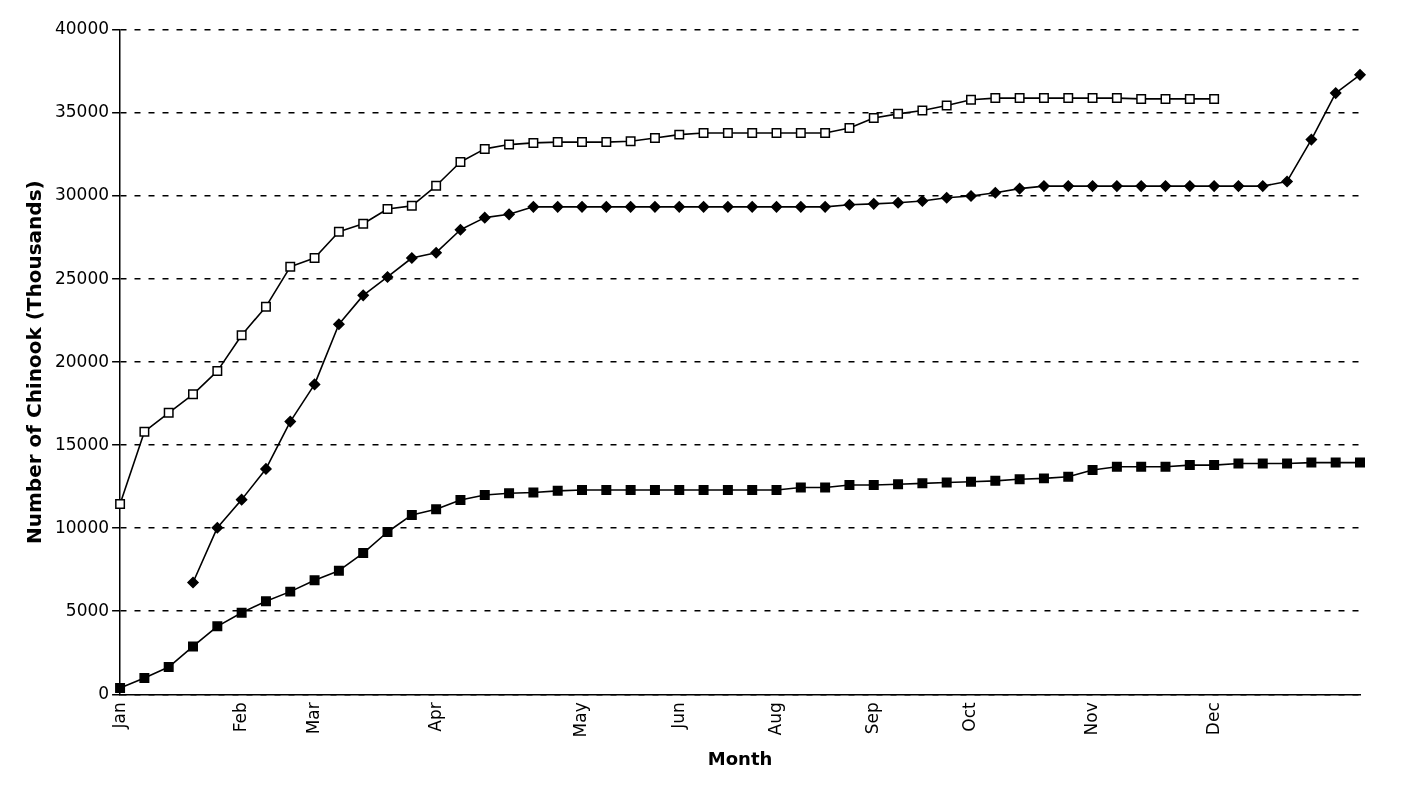  I want to click on y-tick-label: 15000, so click(82, 443).